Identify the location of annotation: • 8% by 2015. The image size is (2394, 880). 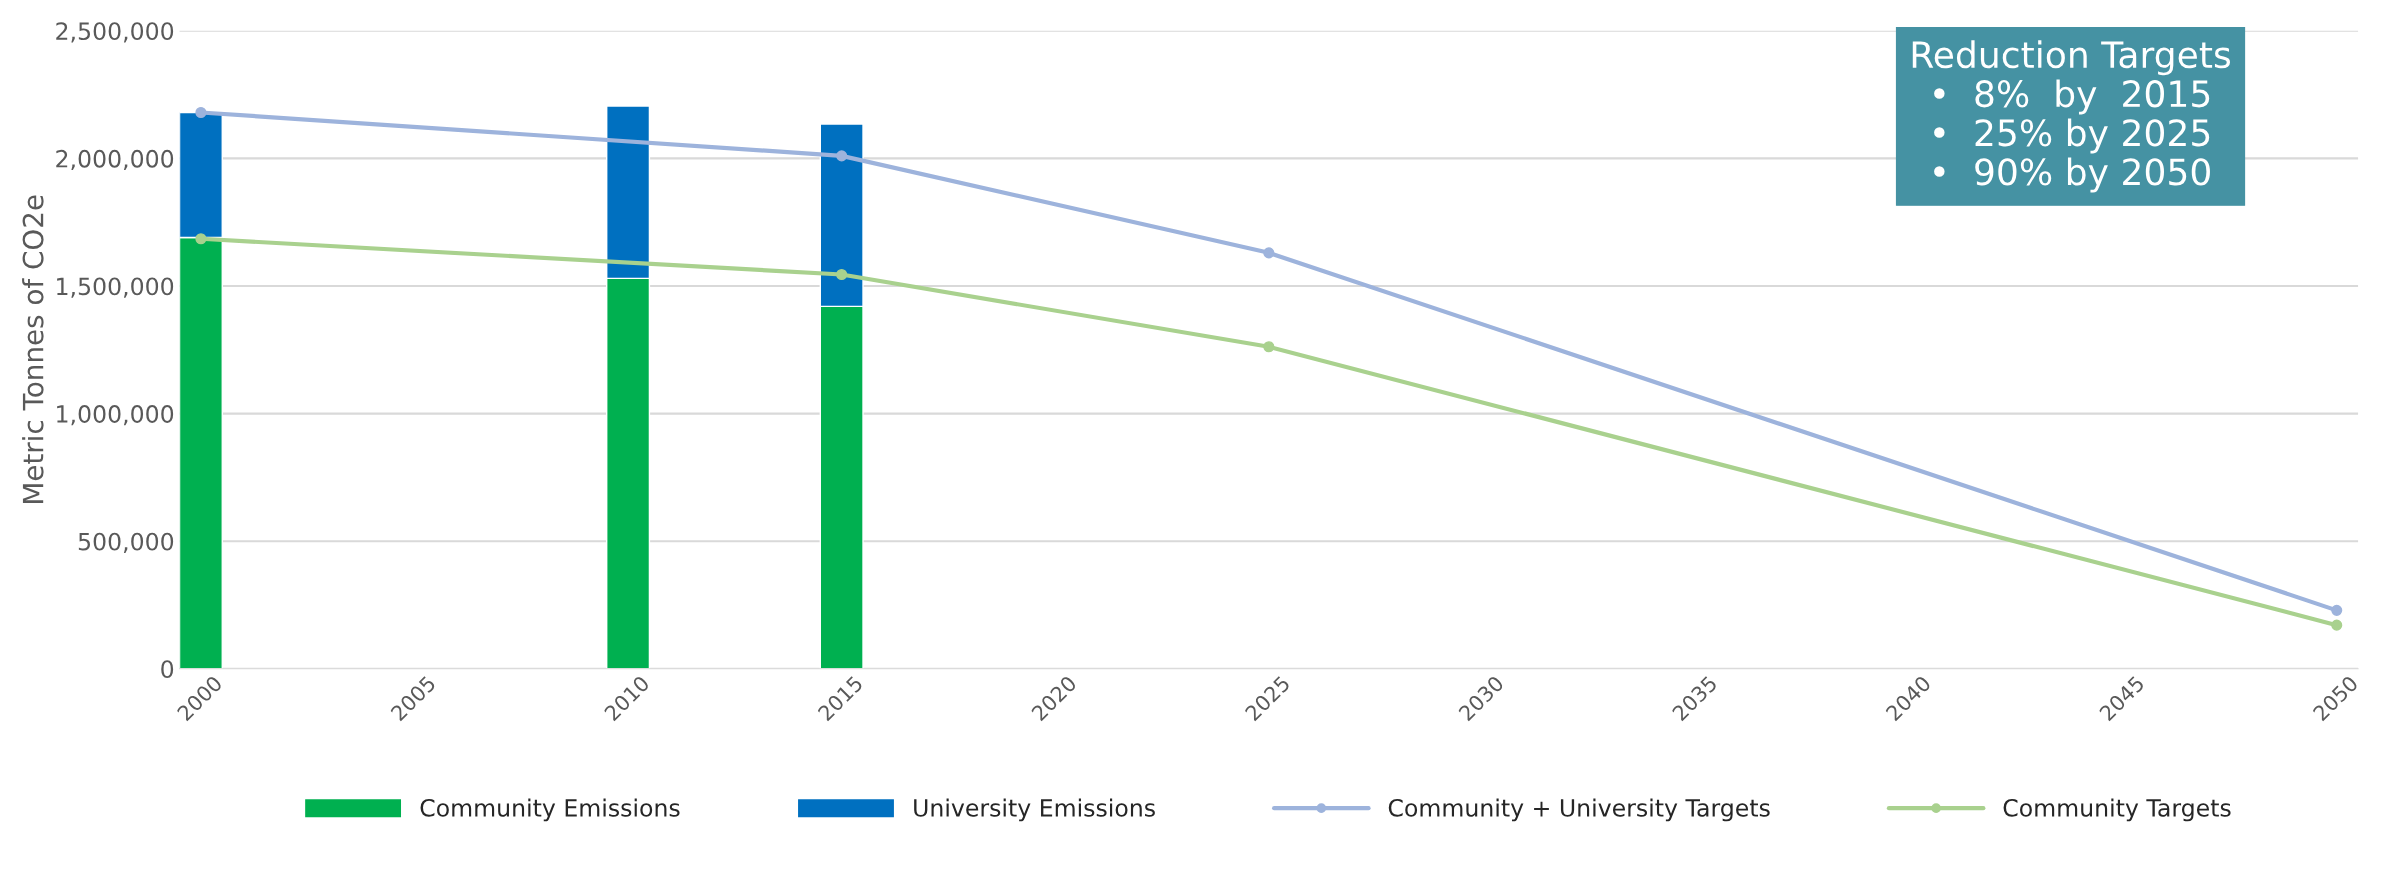
(2072, 97).